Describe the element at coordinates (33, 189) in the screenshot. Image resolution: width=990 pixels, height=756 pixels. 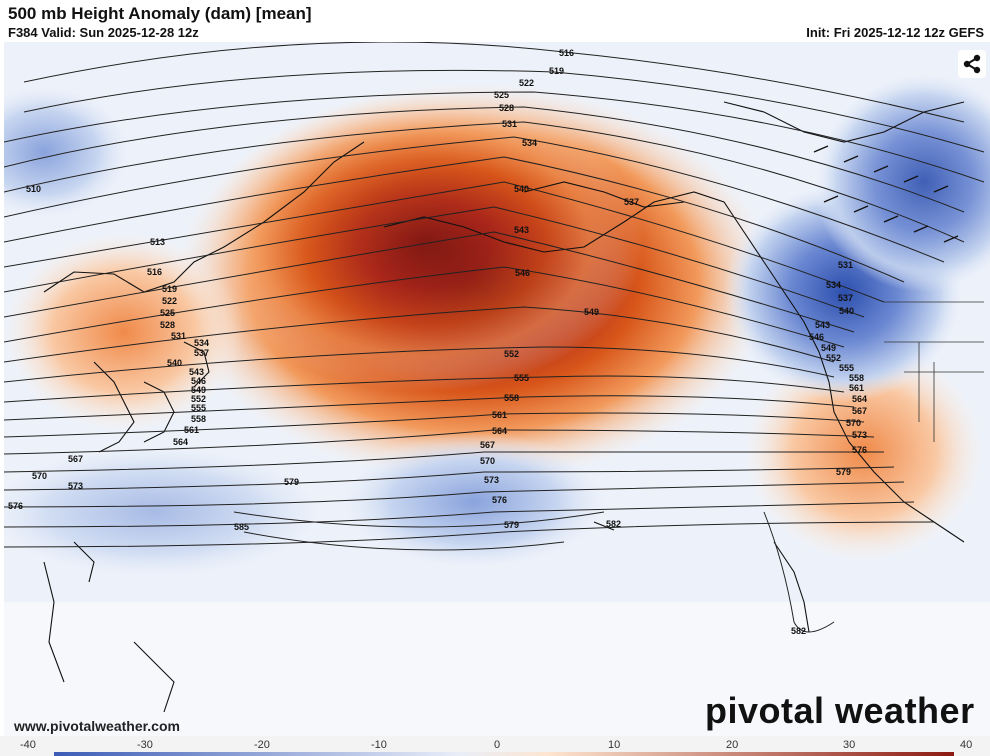
I see `svg-text: 510` at that location.